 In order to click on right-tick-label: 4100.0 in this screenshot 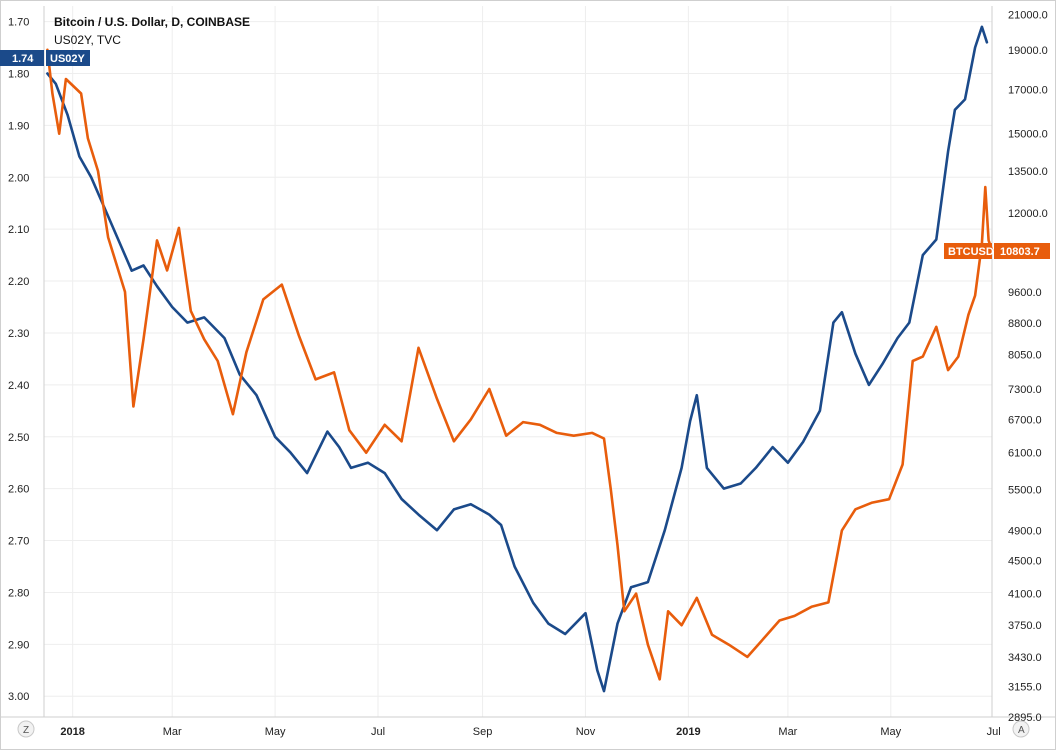, I will do `click(1025, 595)`.